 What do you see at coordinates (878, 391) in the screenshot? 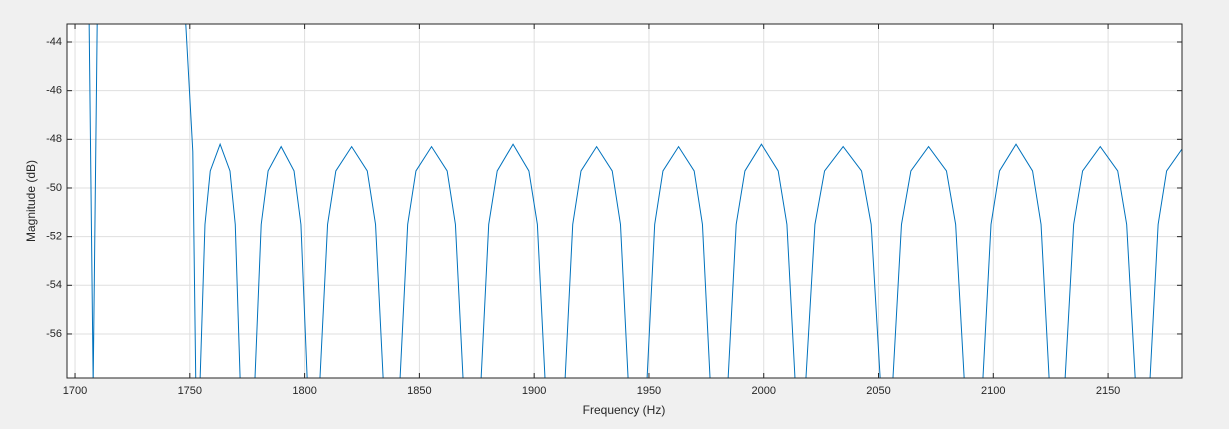
I see `x-tick-label: 2050` at bounding box center [878, 391].